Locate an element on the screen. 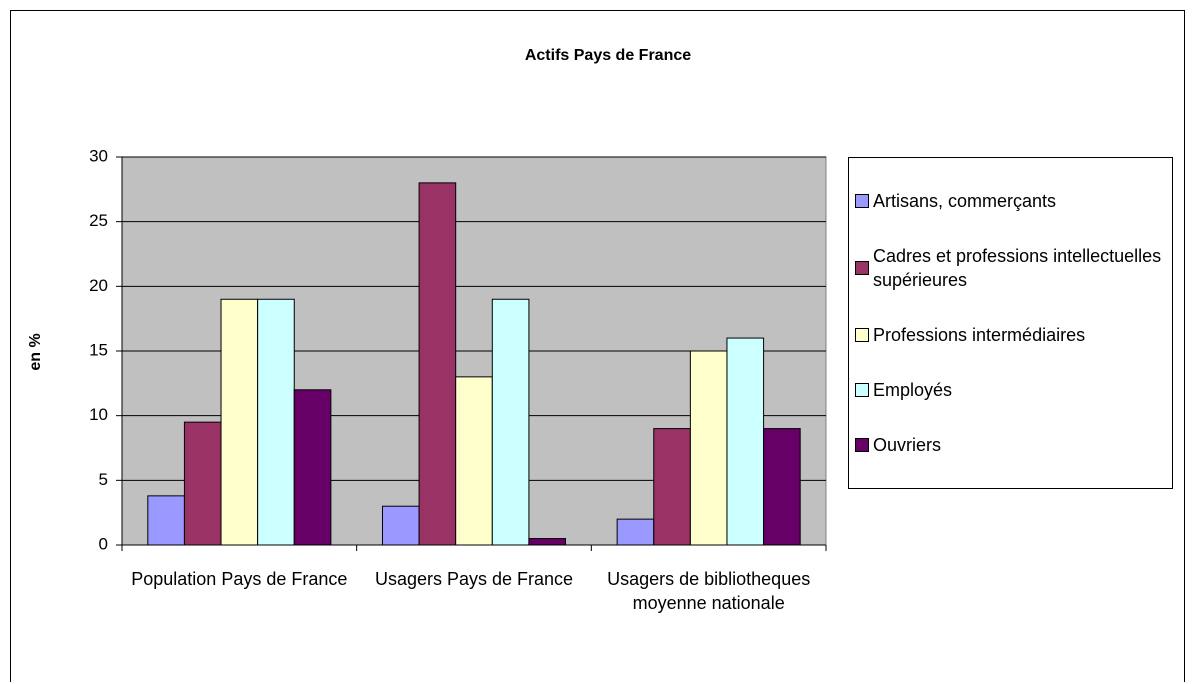  legend-entry: Professions intermédiaires is located at coordinates (1010, 335).